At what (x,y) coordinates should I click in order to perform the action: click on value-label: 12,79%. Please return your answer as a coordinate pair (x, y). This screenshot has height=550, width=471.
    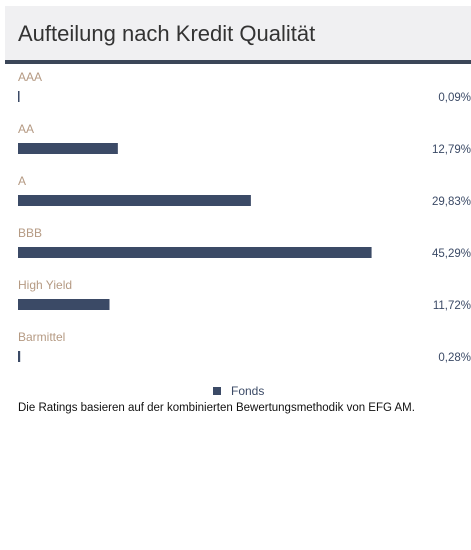
    Looking at the image, I should click on (451, 150).